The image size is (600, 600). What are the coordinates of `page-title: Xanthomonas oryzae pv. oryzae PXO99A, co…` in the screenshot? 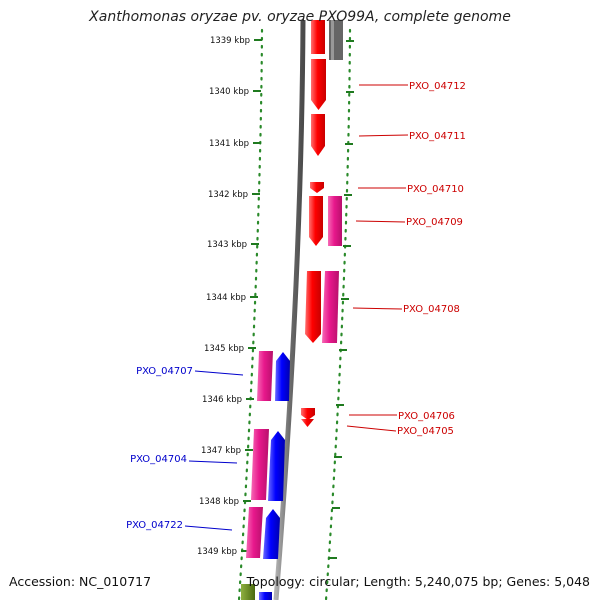 It's located at (300, 17).